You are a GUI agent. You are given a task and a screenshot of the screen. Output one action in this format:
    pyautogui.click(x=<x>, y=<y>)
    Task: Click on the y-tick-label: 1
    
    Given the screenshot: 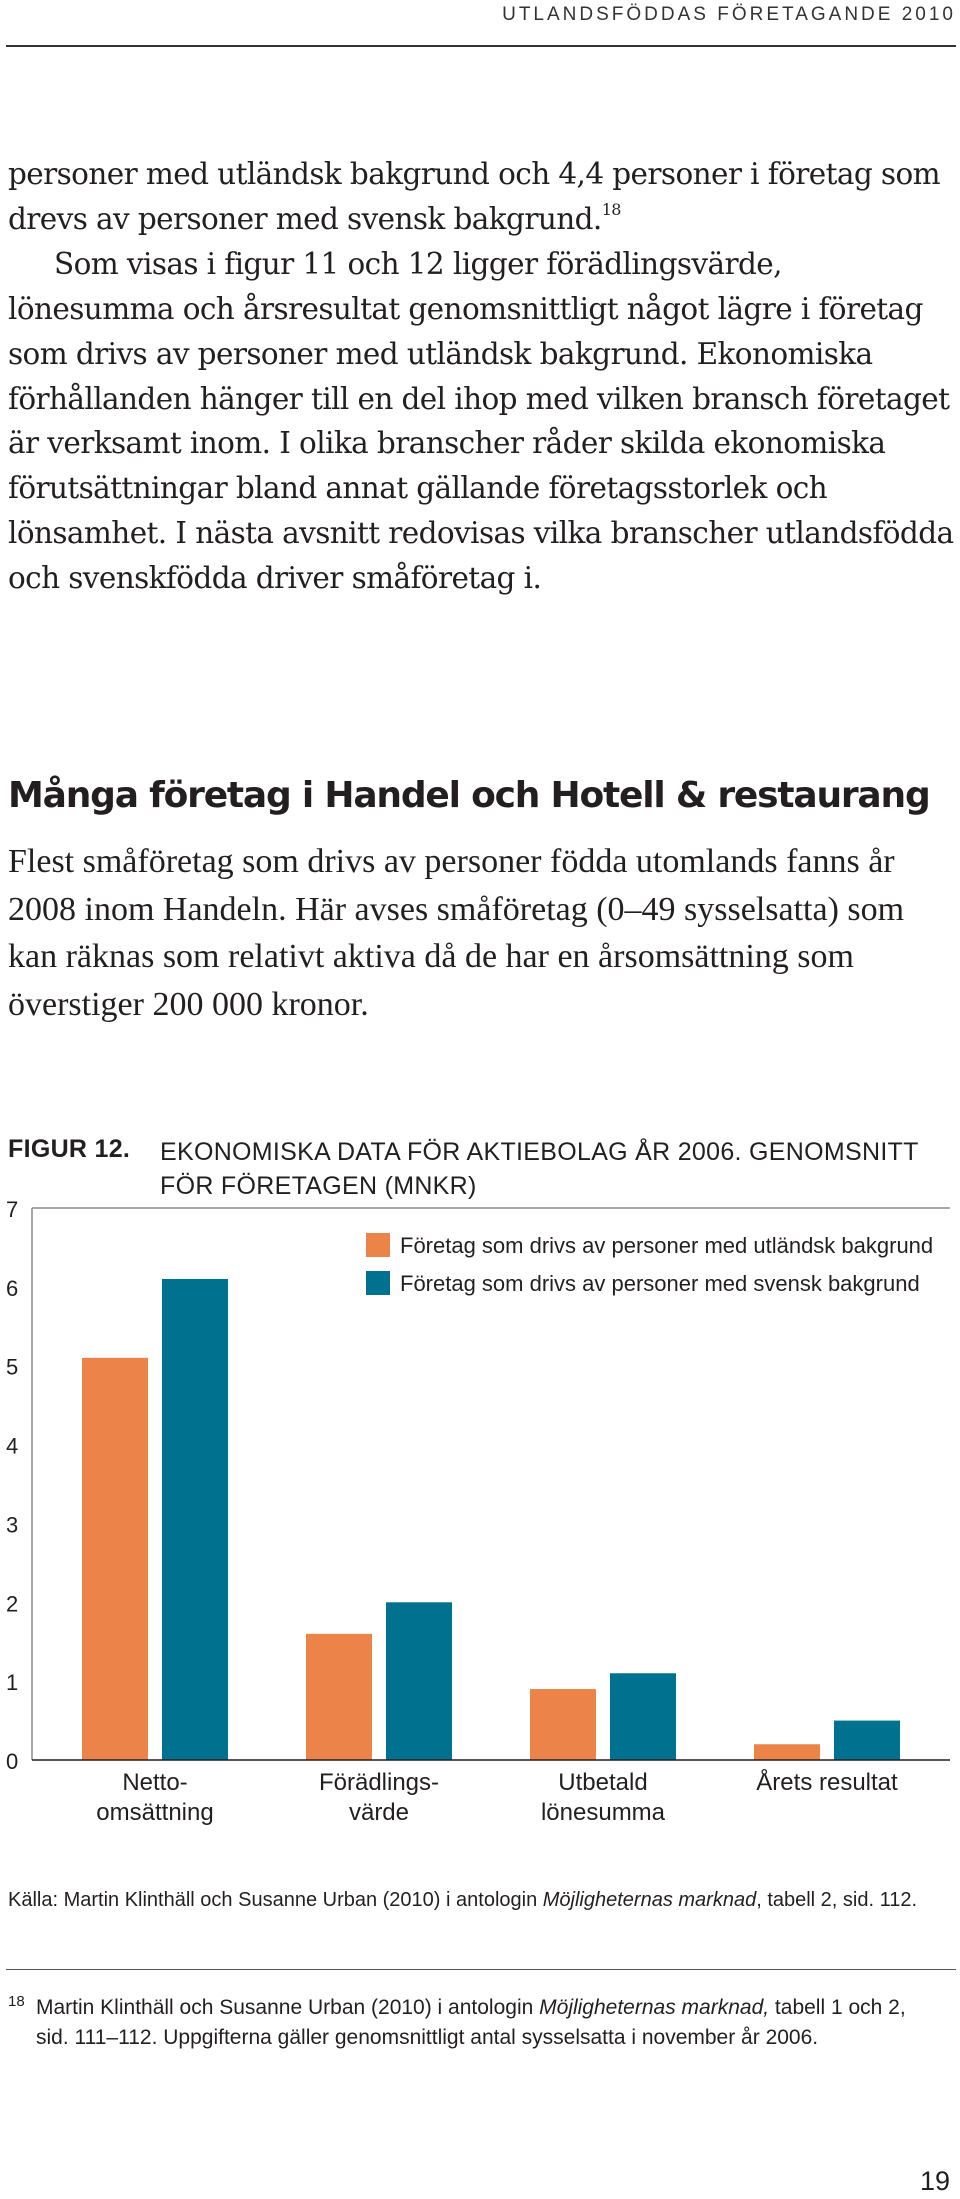 What is the action you would take?
    pyautogui.click(x=12, y=1682)
    